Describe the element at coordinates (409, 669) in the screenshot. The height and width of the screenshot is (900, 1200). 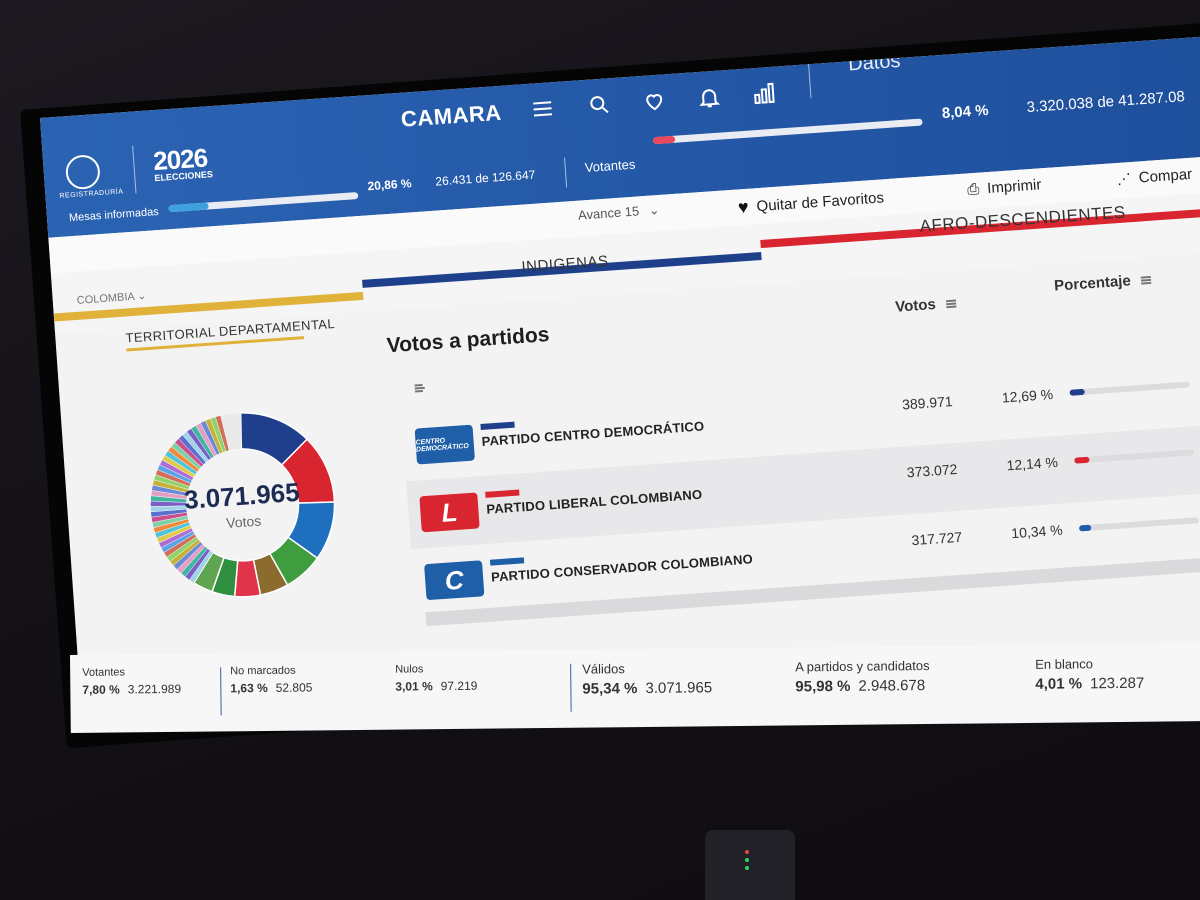
I see `stat-nulos-label: Nulos` at that location.